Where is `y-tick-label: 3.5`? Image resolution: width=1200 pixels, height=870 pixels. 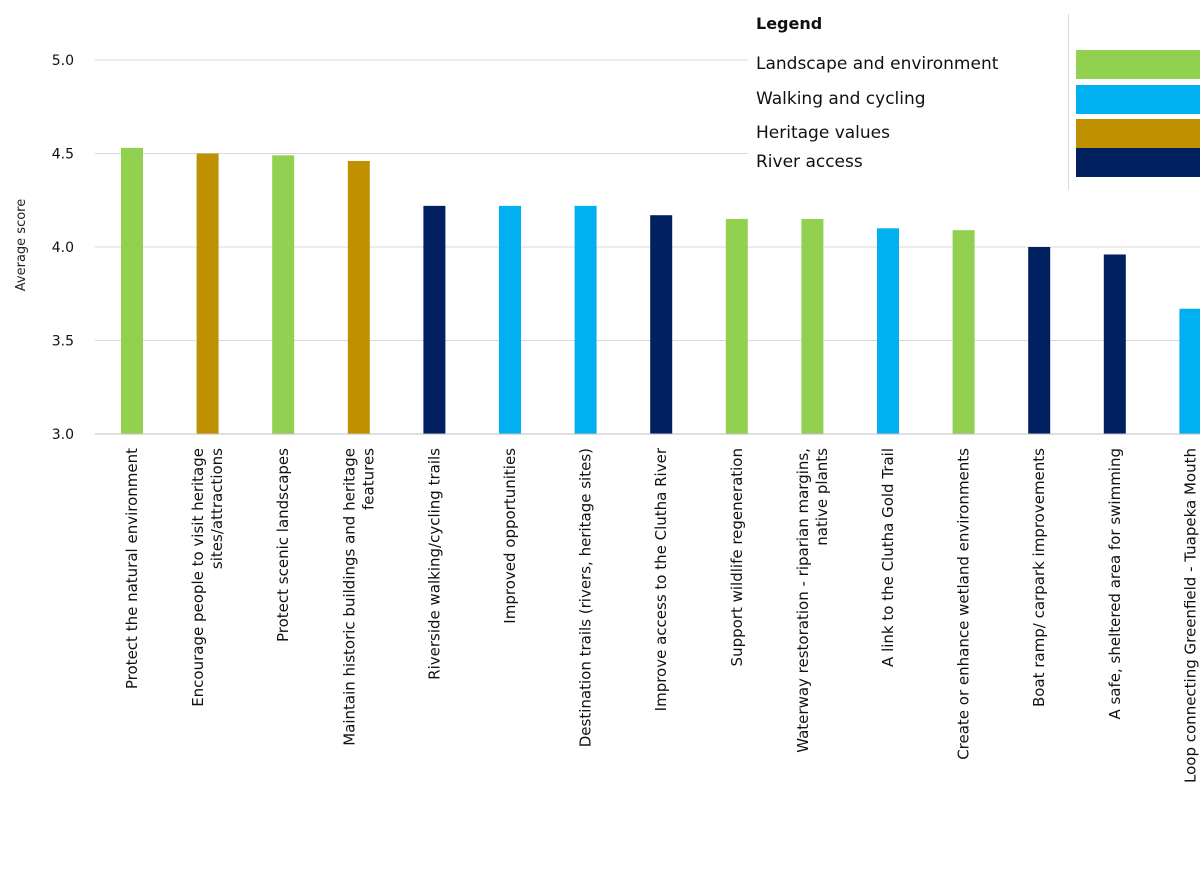 y-tick-label: 3.5 is located at coordinates (63, 342).